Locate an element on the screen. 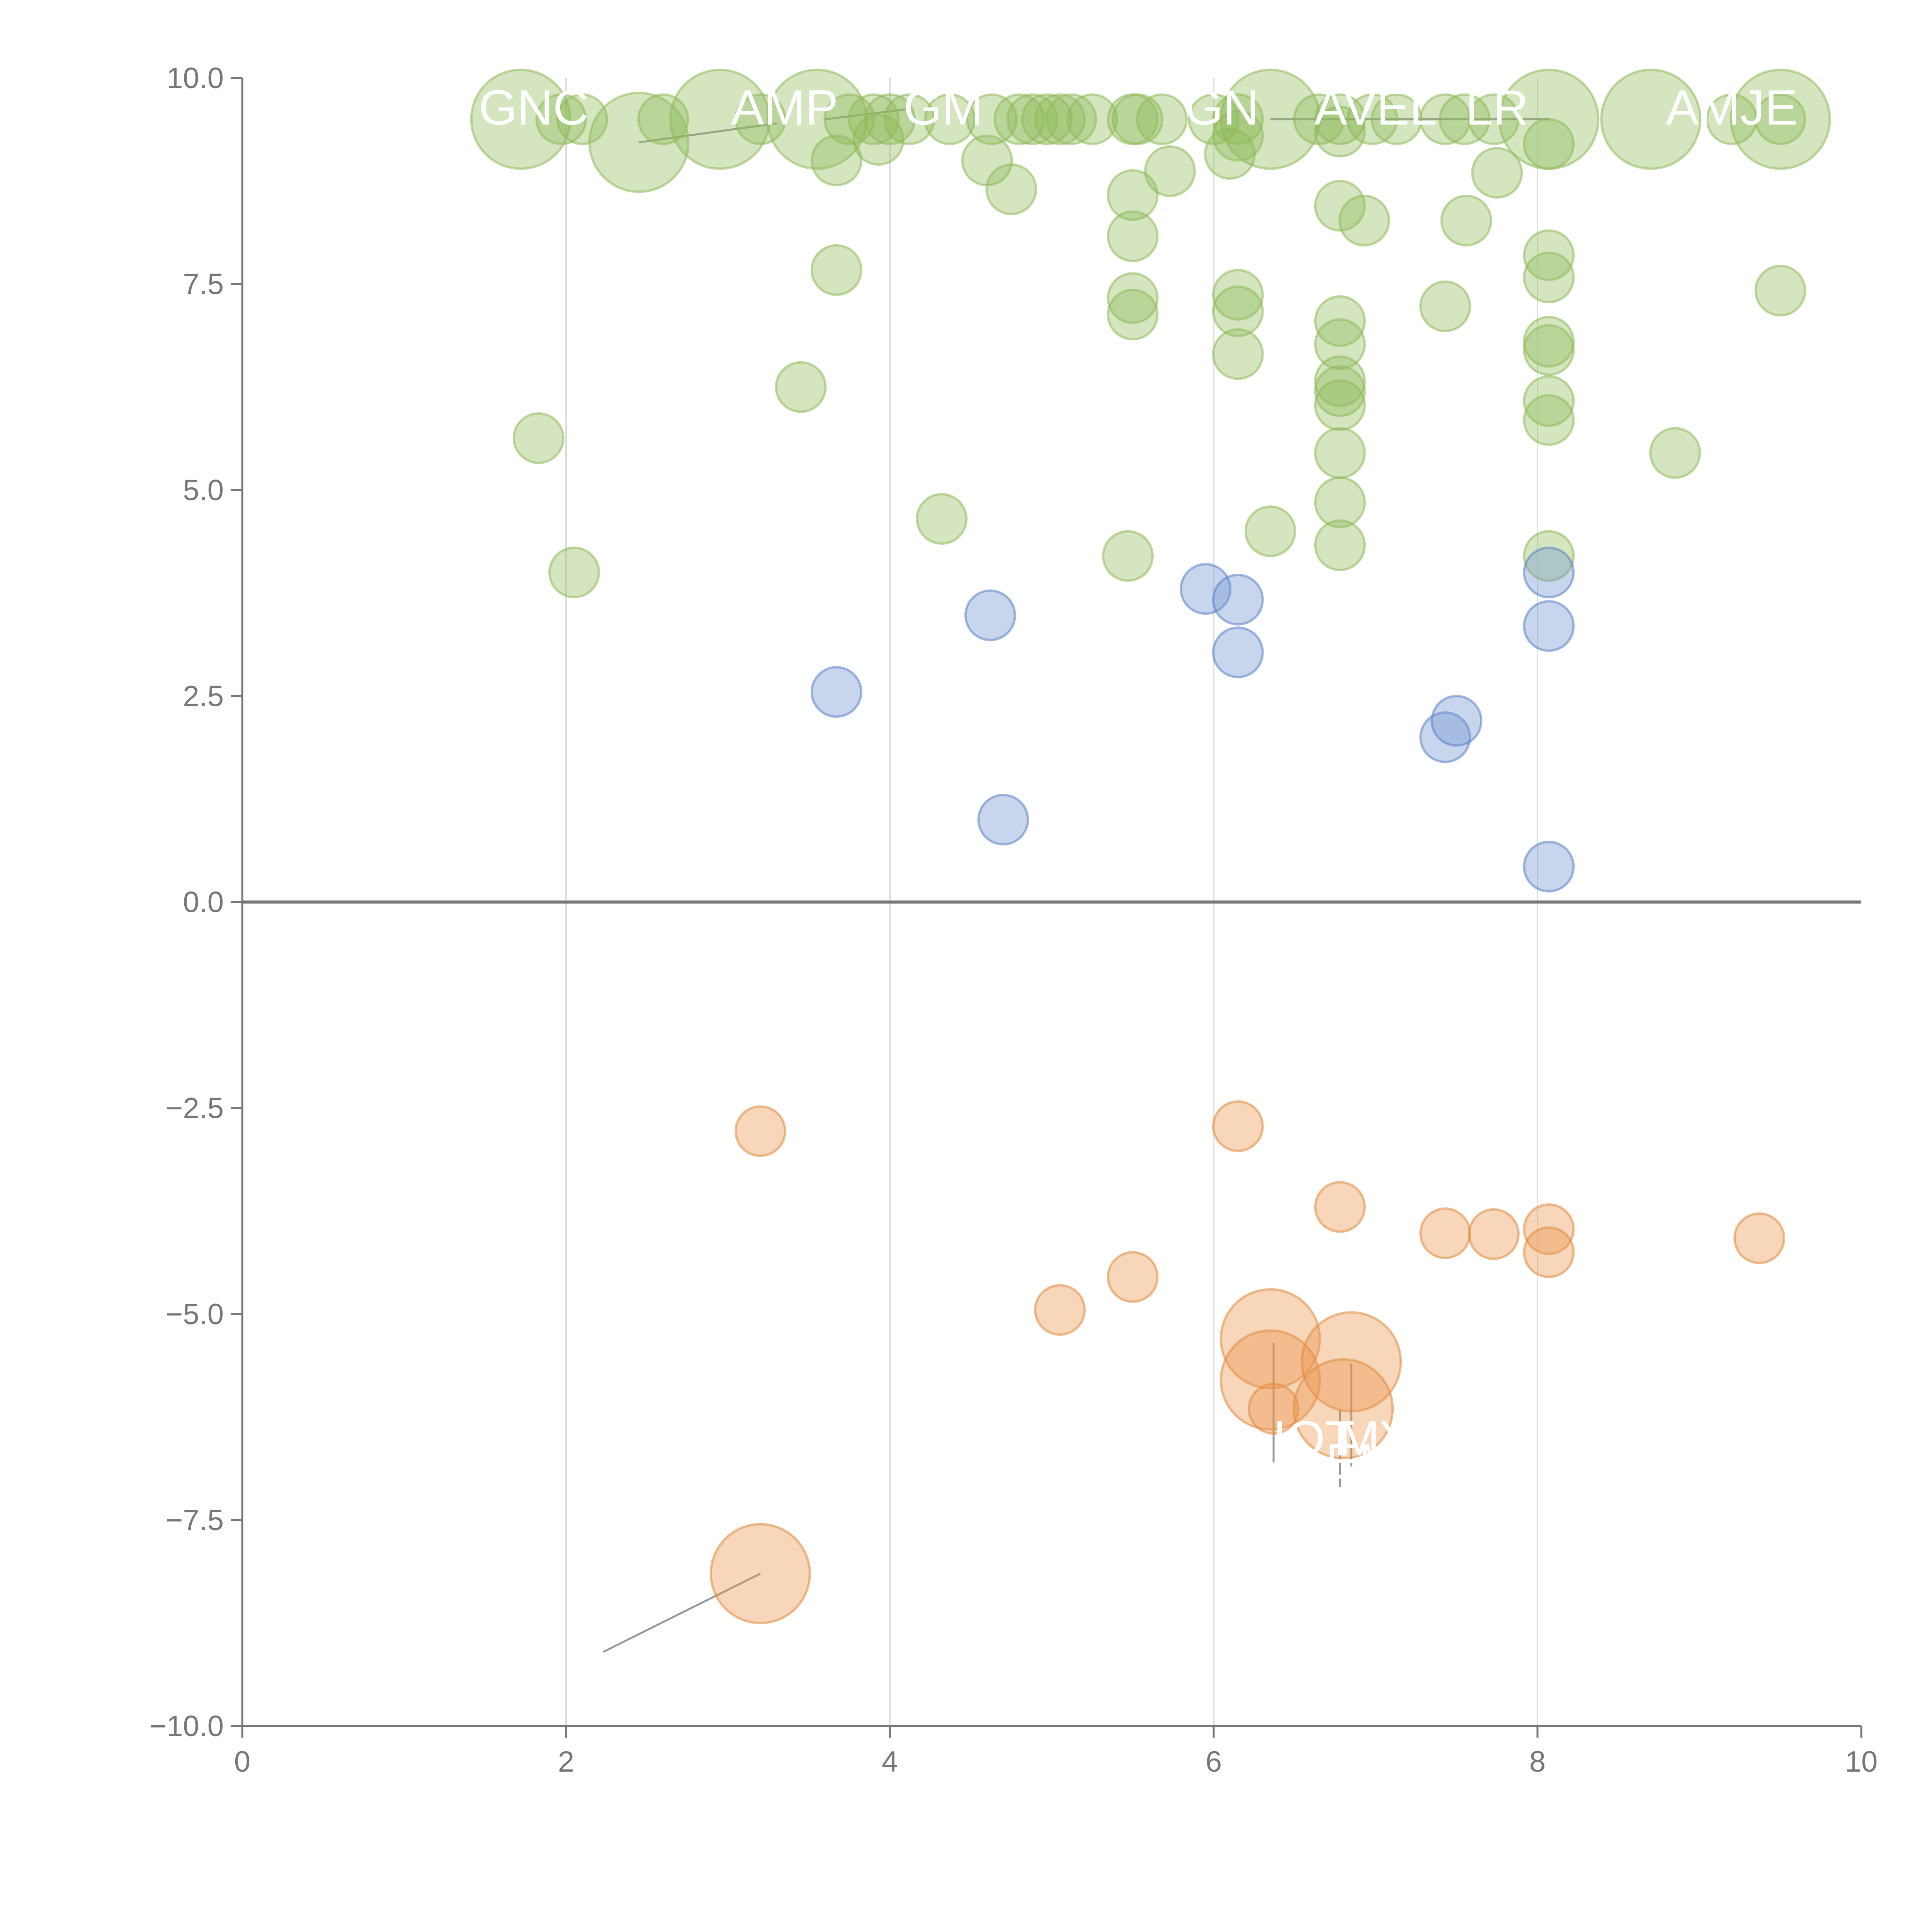 The height and width of the screenshot is (1932, 1932). y-tick-label: 10.0 is located at coordinates (196, 78).